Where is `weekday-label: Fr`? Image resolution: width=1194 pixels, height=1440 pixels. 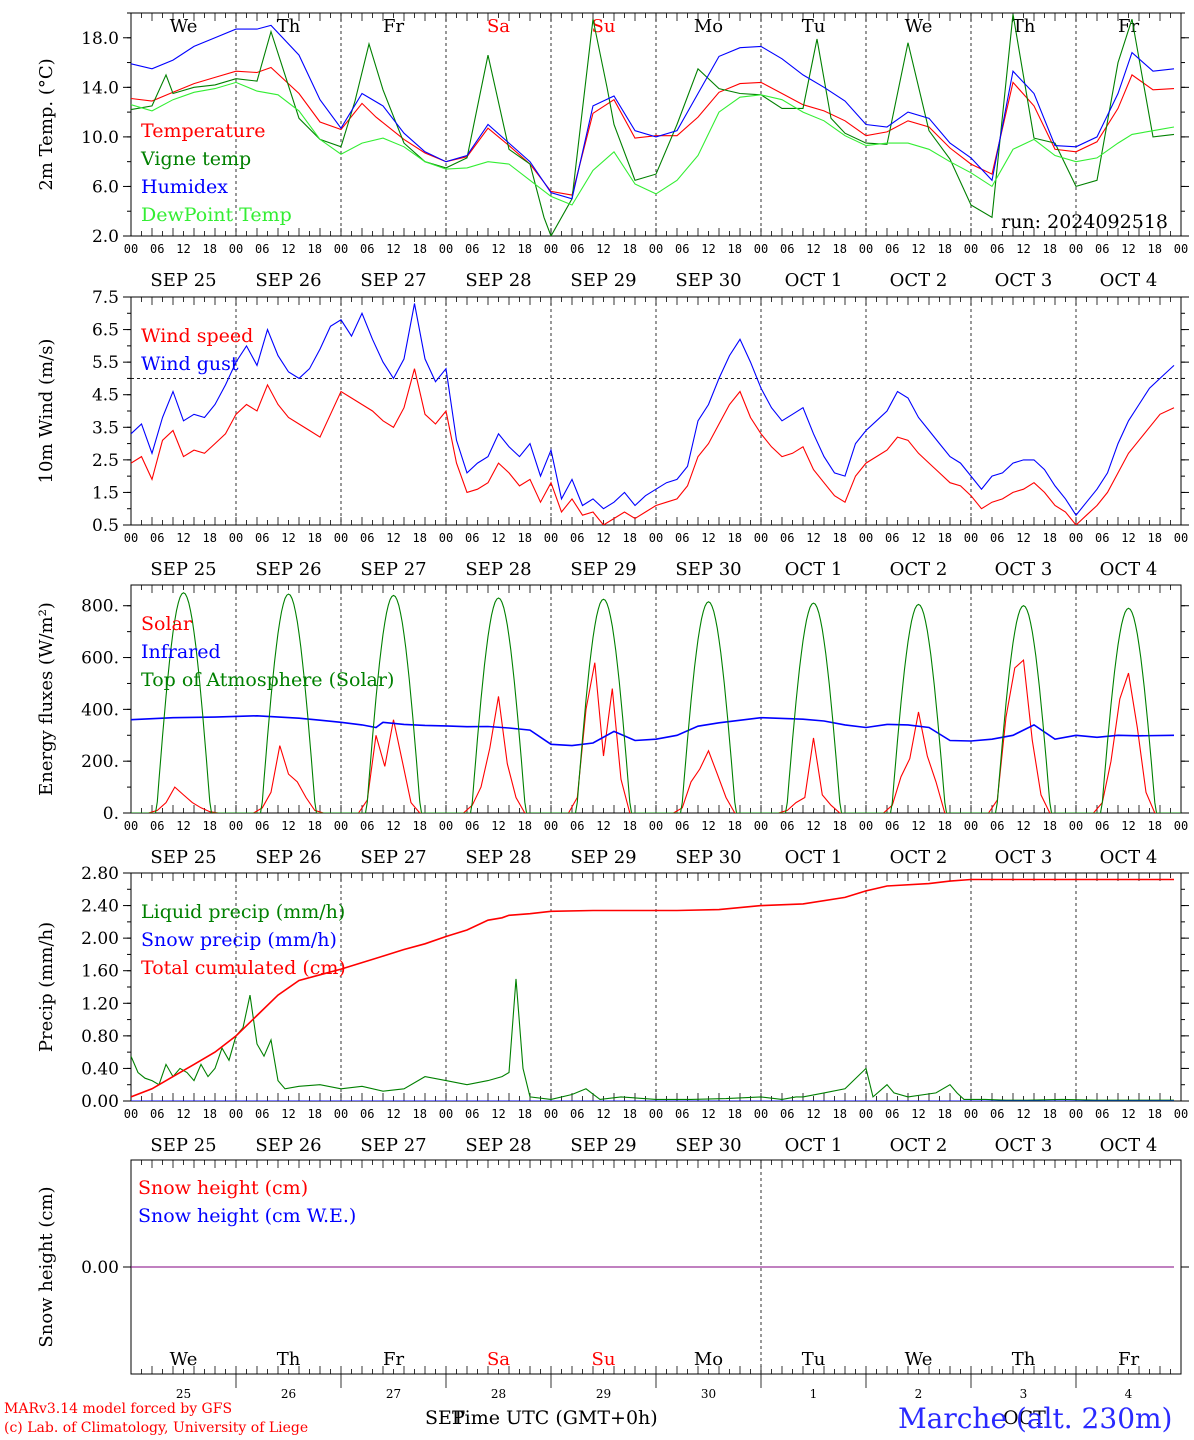
weekday-label: Fr is located at coordinates (1128, 26).